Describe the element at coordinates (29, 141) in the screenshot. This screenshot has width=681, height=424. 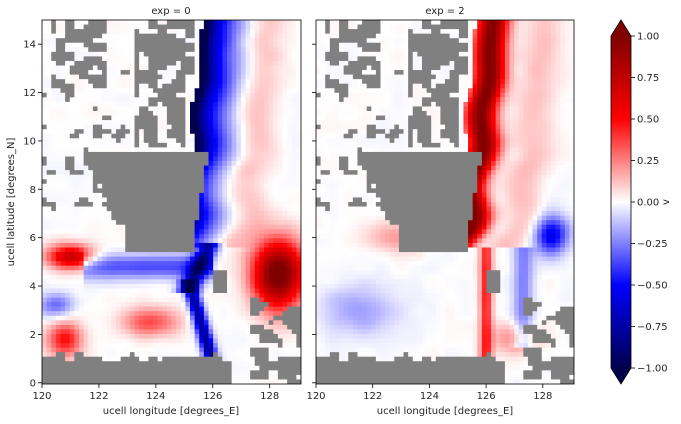
I see `y-tick-label: 10` at that location.